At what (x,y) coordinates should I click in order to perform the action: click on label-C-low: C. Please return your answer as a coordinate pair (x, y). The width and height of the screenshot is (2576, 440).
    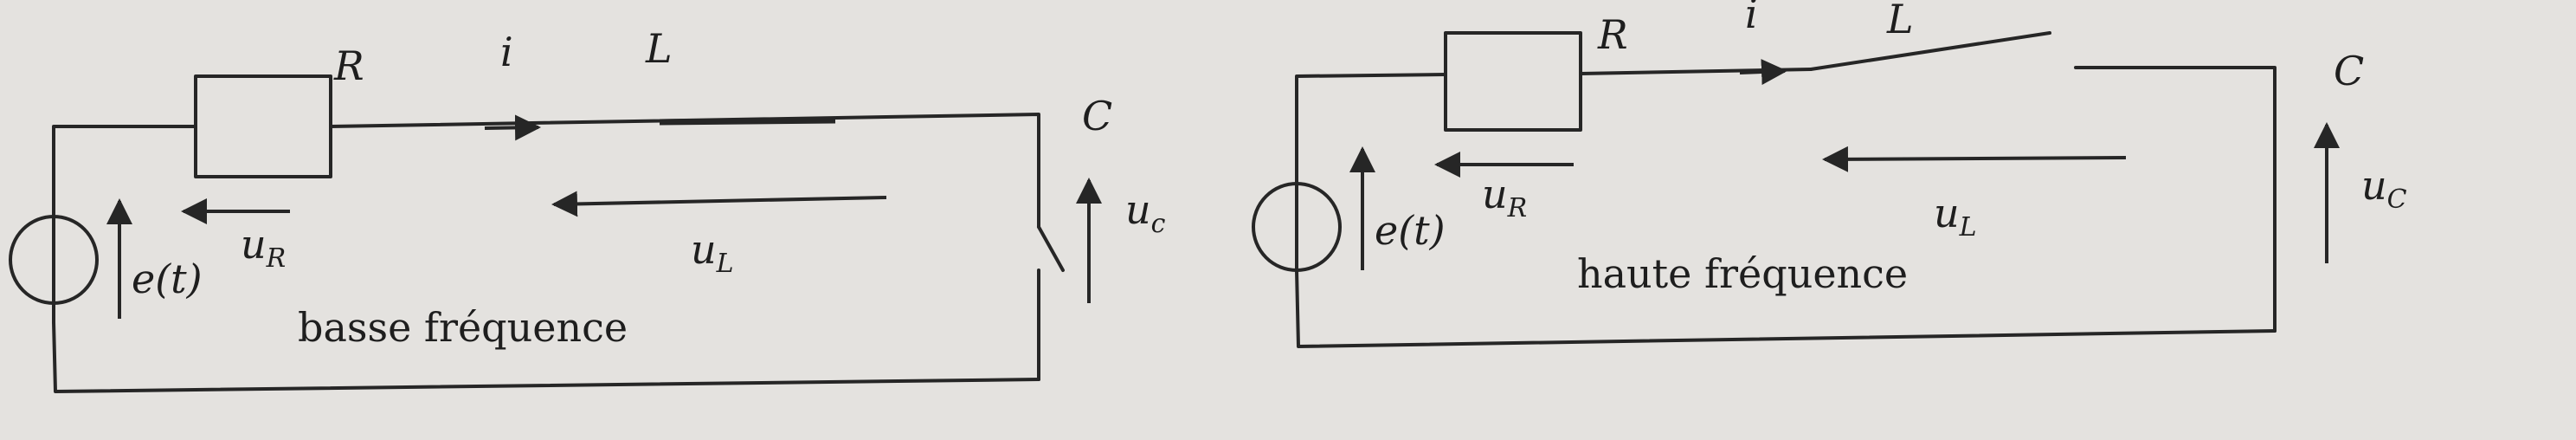
    Looking at the image, I should click on (1097, 116).